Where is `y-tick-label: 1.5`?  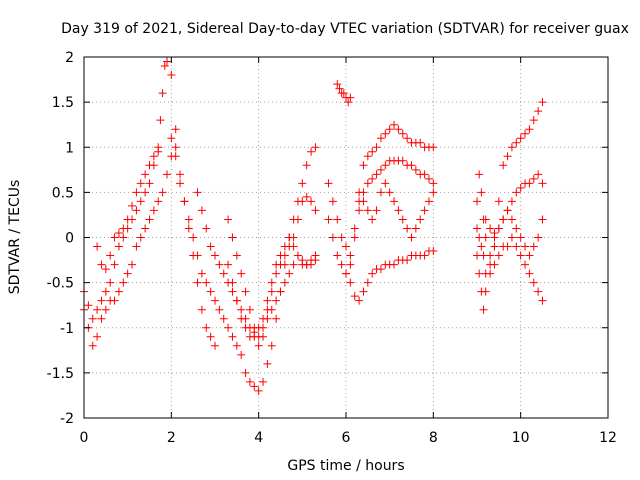 y-tick-label: 1.5 is located at coordinates (63, 103).